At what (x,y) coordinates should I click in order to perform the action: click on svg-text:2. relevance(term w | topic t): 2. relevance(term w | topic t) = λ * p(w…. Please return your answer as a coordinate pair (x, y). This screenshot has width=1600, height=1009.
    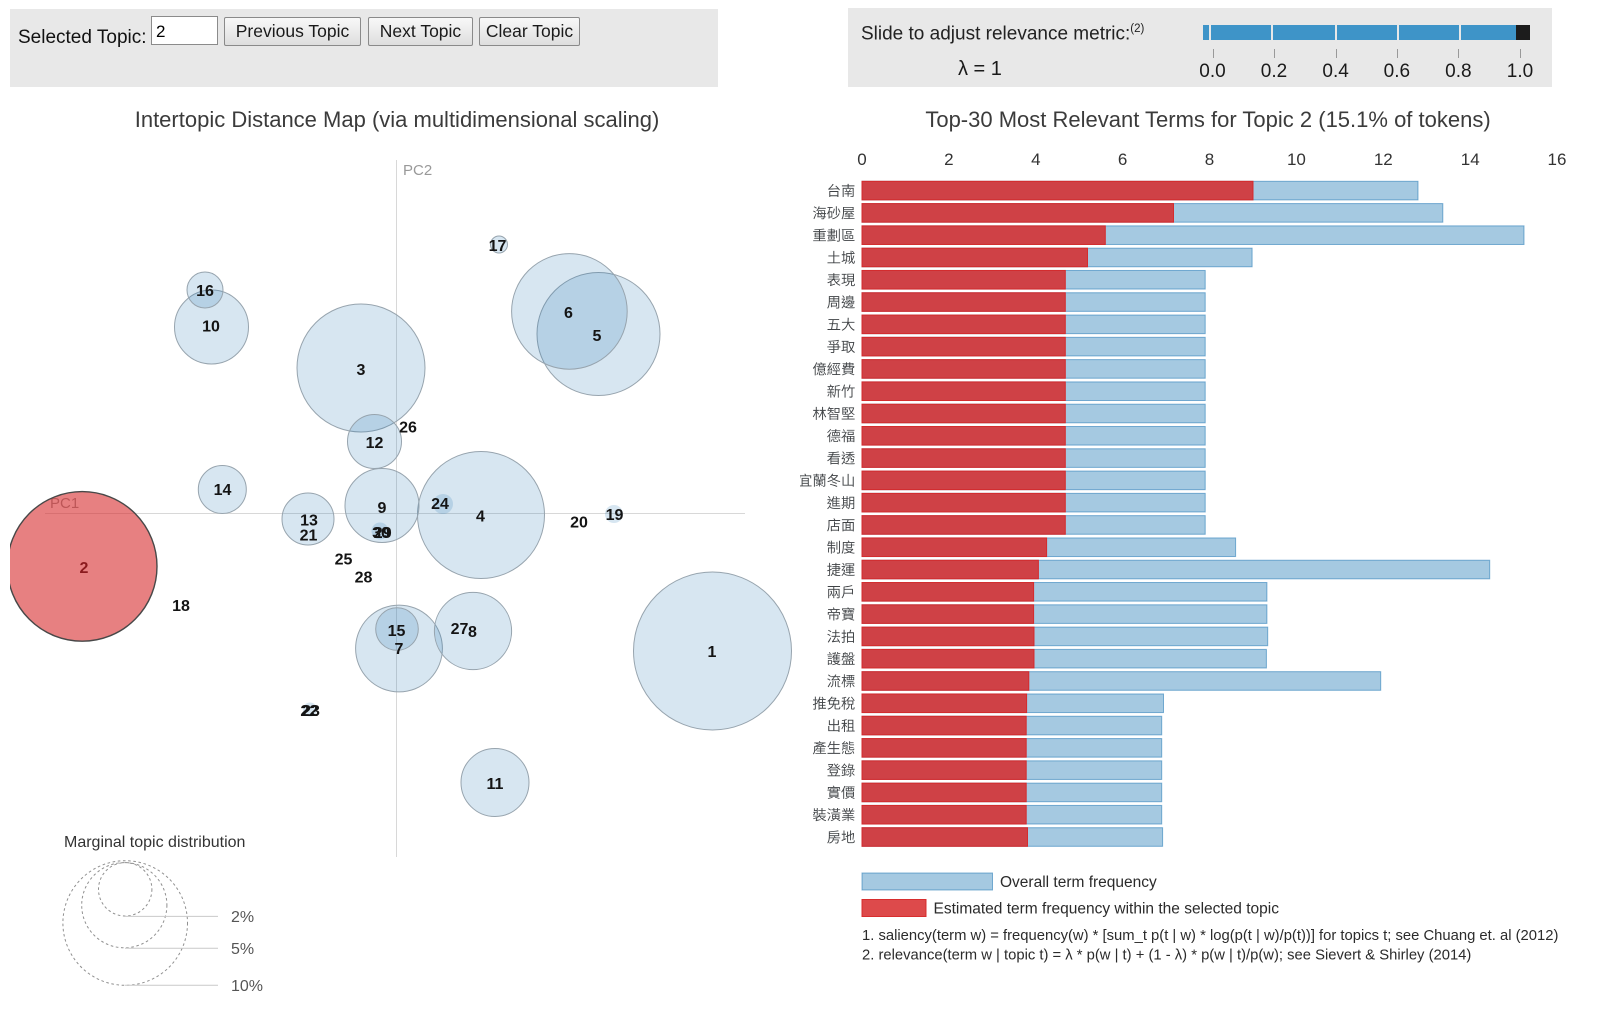
    Looking at the image, I should click on (1166, 956).